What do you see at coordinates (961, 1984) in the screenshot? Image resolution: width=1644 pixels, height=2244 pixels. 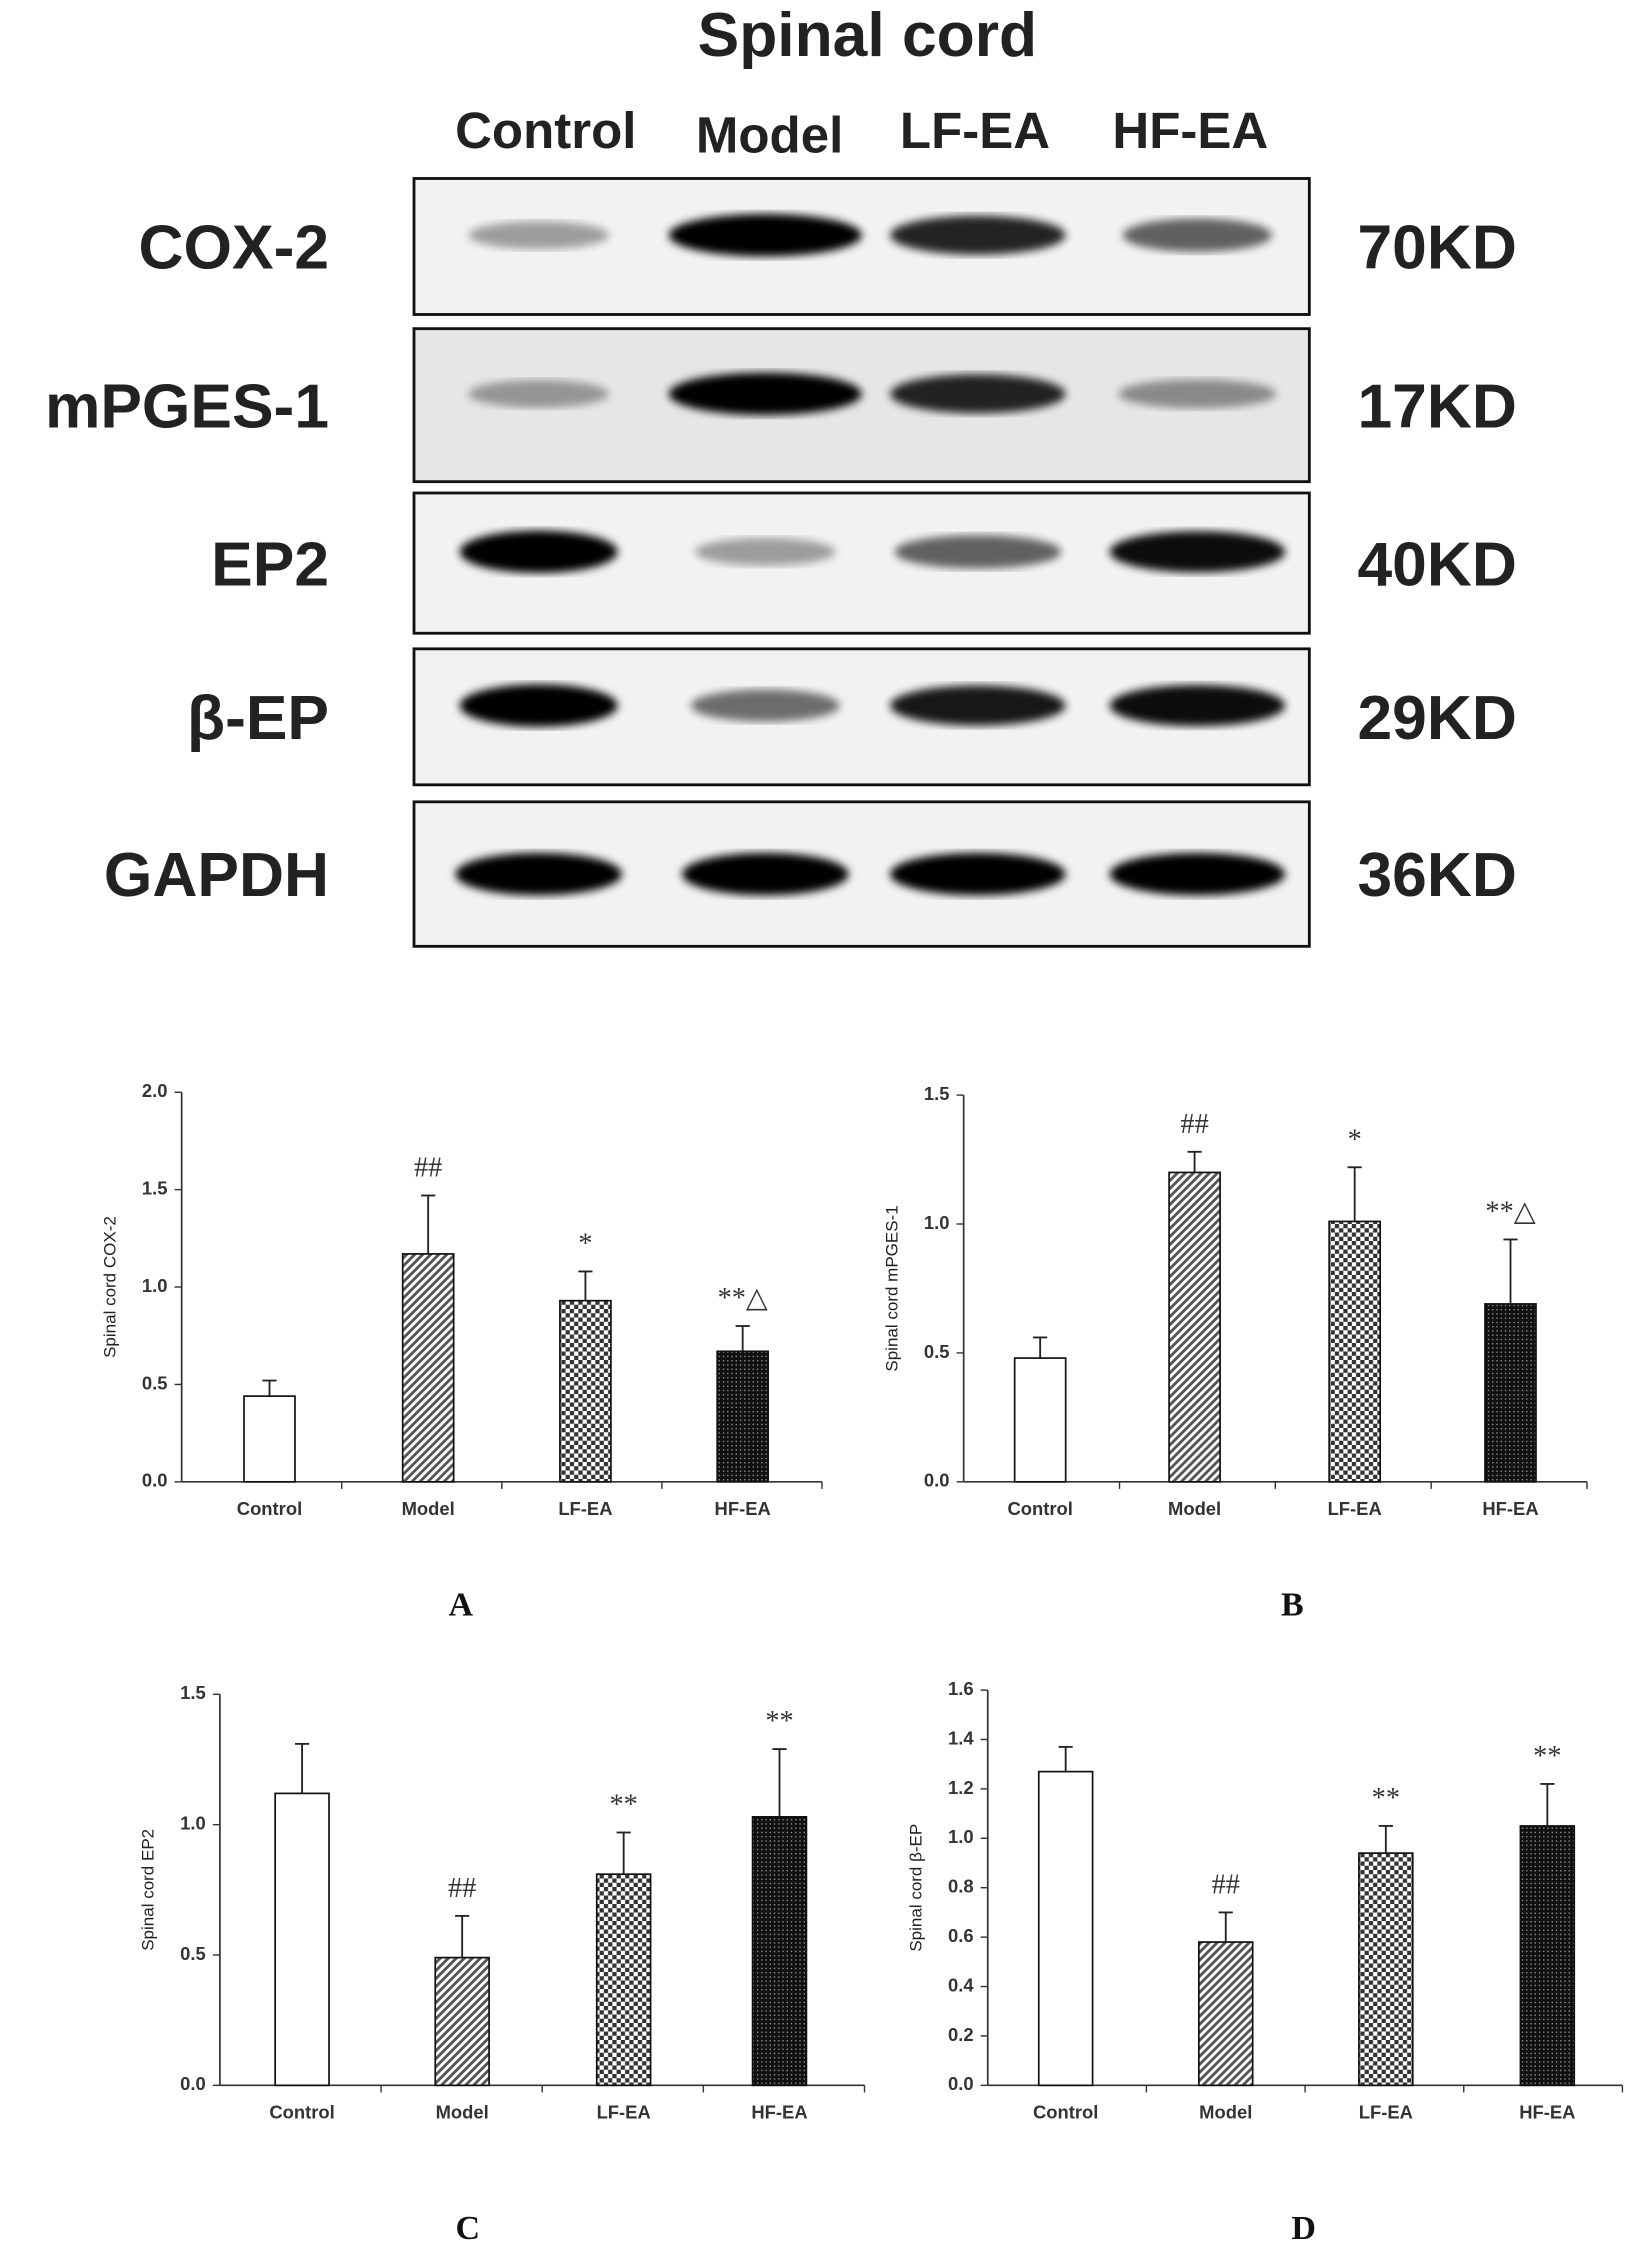 I see `y-tick-label: 0.4` at bounding box center [961, 1984].